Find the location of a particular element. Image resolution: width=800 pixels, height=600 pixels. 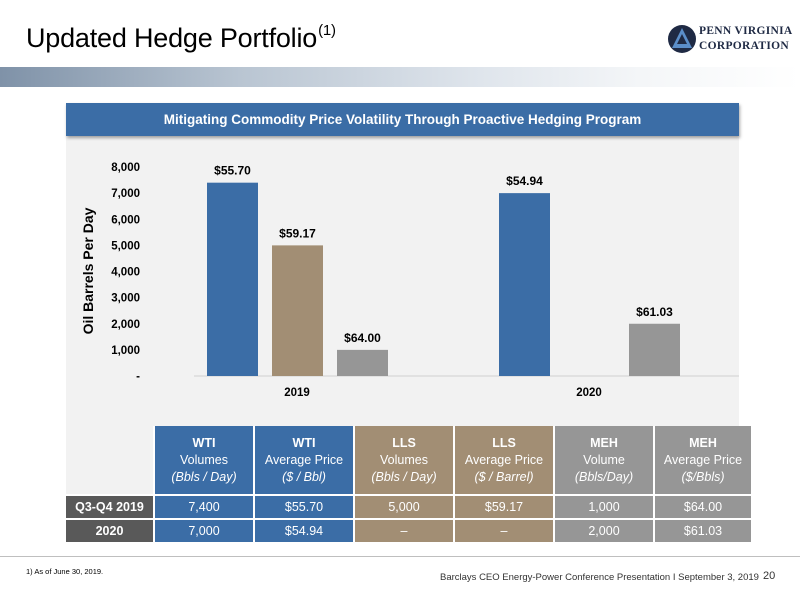

data-label-lls-2019: $59.17 is located at coordinates (297, 233).